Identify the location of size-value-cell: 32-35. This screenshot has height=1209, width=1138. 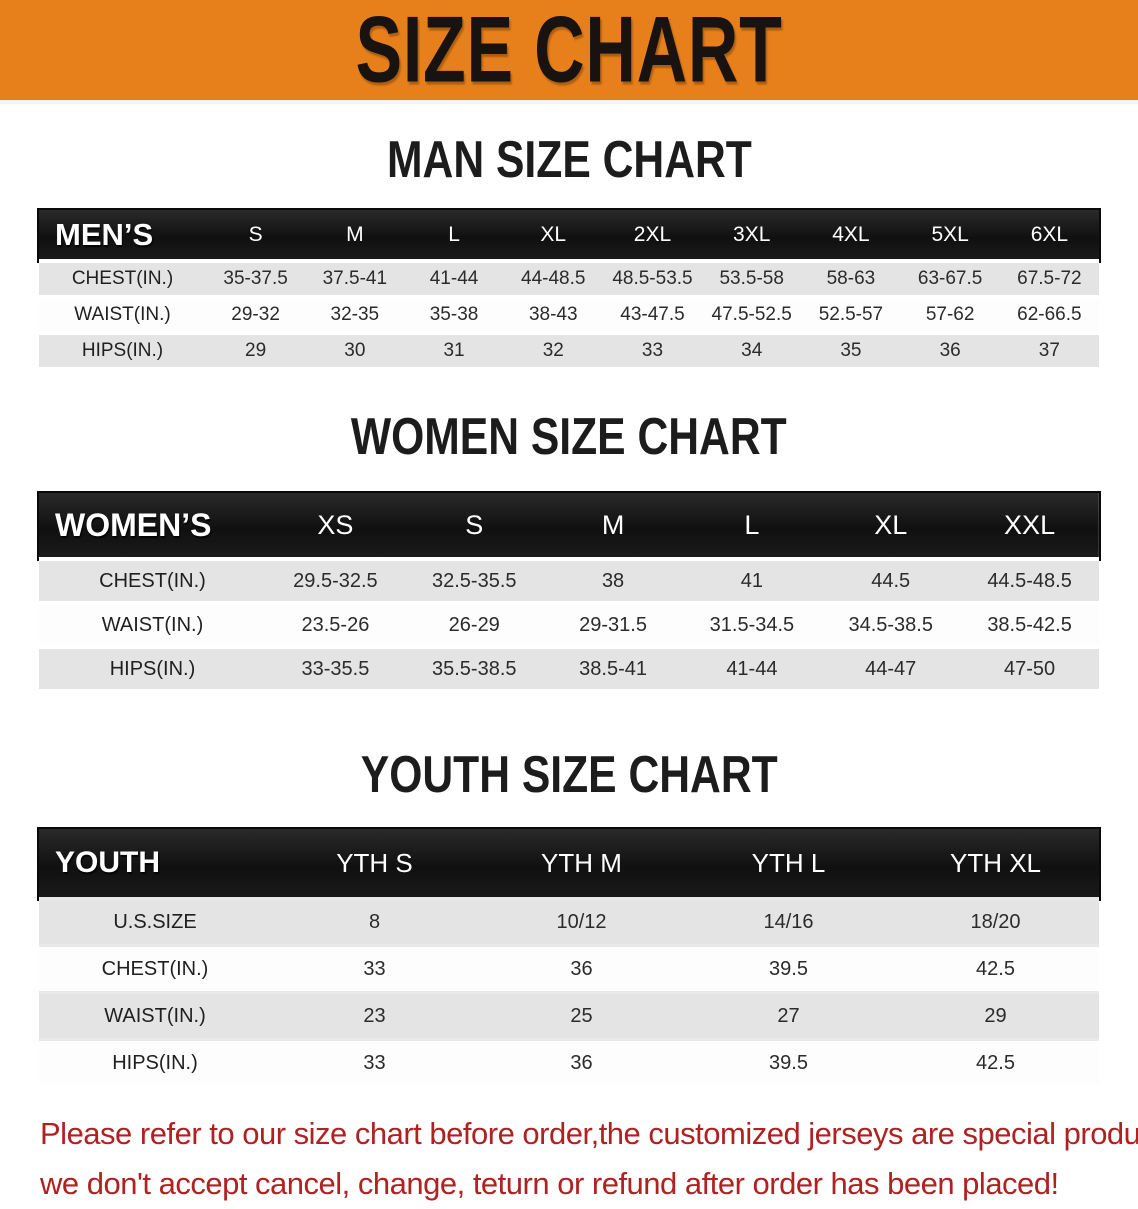
(355, 314).